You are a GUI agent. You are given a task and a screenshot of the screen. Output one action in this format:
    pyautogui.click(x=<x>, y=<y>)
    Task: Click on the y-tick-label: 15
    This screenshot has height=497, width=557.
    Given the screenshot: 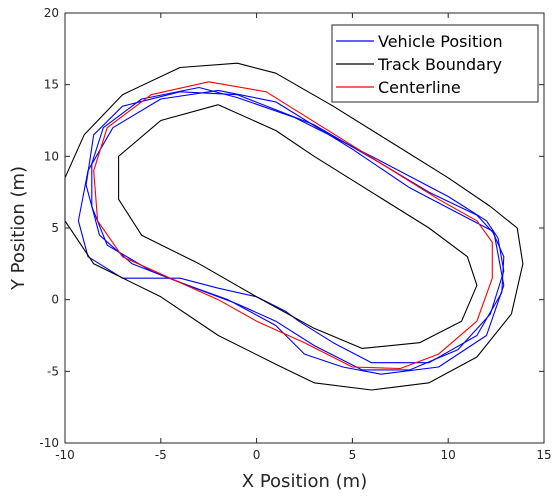 What is the action you would take?
    pyautogui.click(x=51, y=85)
    